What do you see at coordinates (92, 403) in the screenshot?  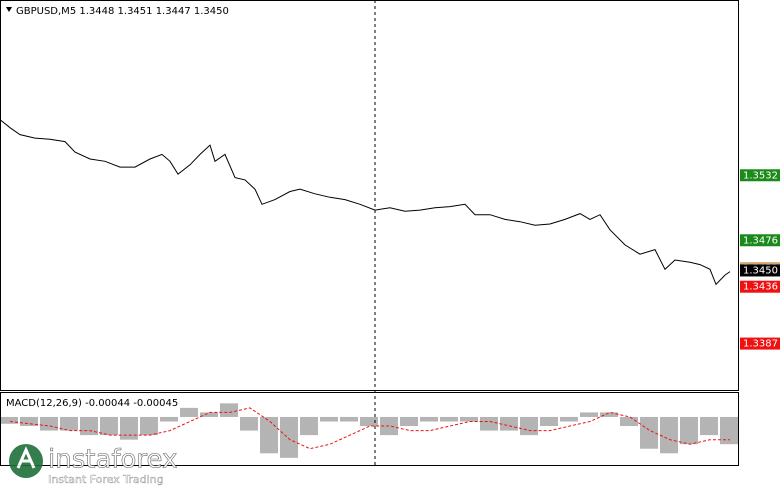 I see `macd-header: MACD(12,26,9) -0.00044 -0.00045` at bounding box center [92, 403].